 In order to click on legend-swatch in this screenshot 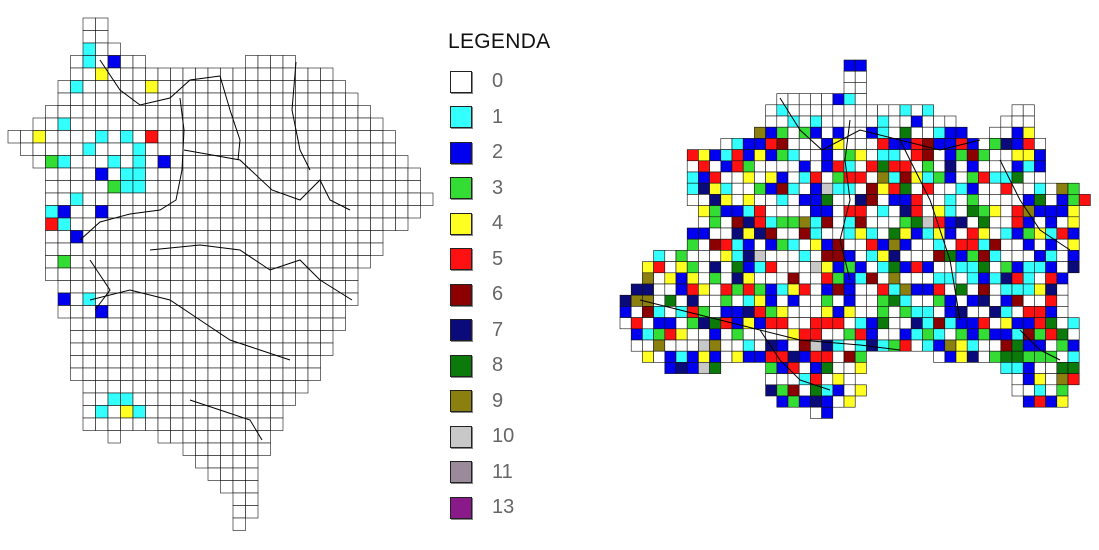, I will do `click(461, 81)`.